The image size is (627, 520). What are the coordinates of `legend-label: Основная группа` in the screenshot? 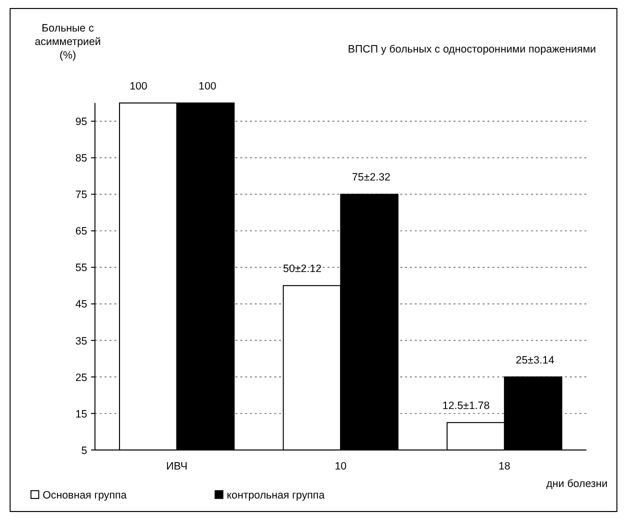 It's located at (84, 495).